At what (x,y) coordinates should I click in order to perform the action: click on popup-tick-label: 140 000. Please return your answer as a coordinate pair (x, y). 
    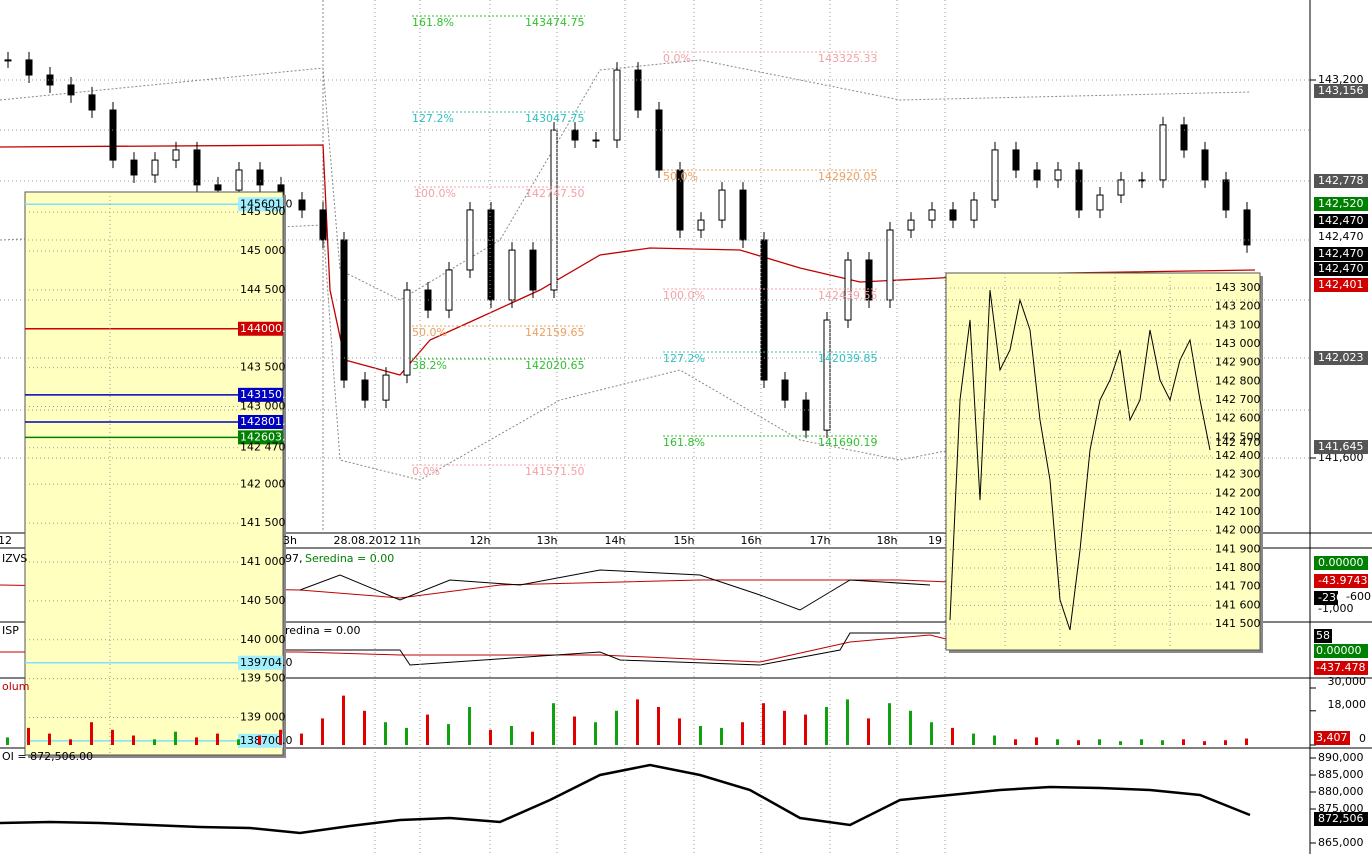
    Looking at the image, I should click on (263, 639).